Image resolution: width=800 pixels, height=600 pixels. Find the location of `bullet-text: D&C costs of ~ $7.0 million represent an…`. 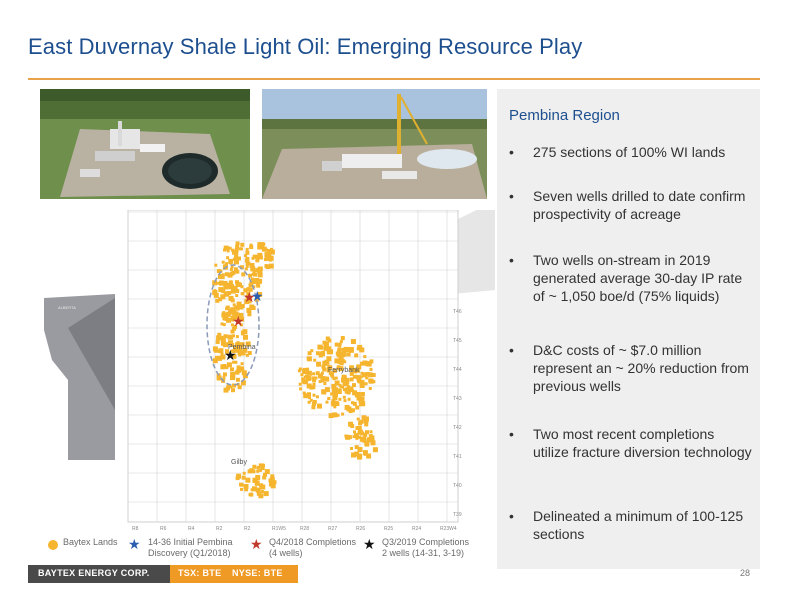

bullet-text: D&C costs of ~ $7.0 million represent an… is located at coordinates (641, 368).